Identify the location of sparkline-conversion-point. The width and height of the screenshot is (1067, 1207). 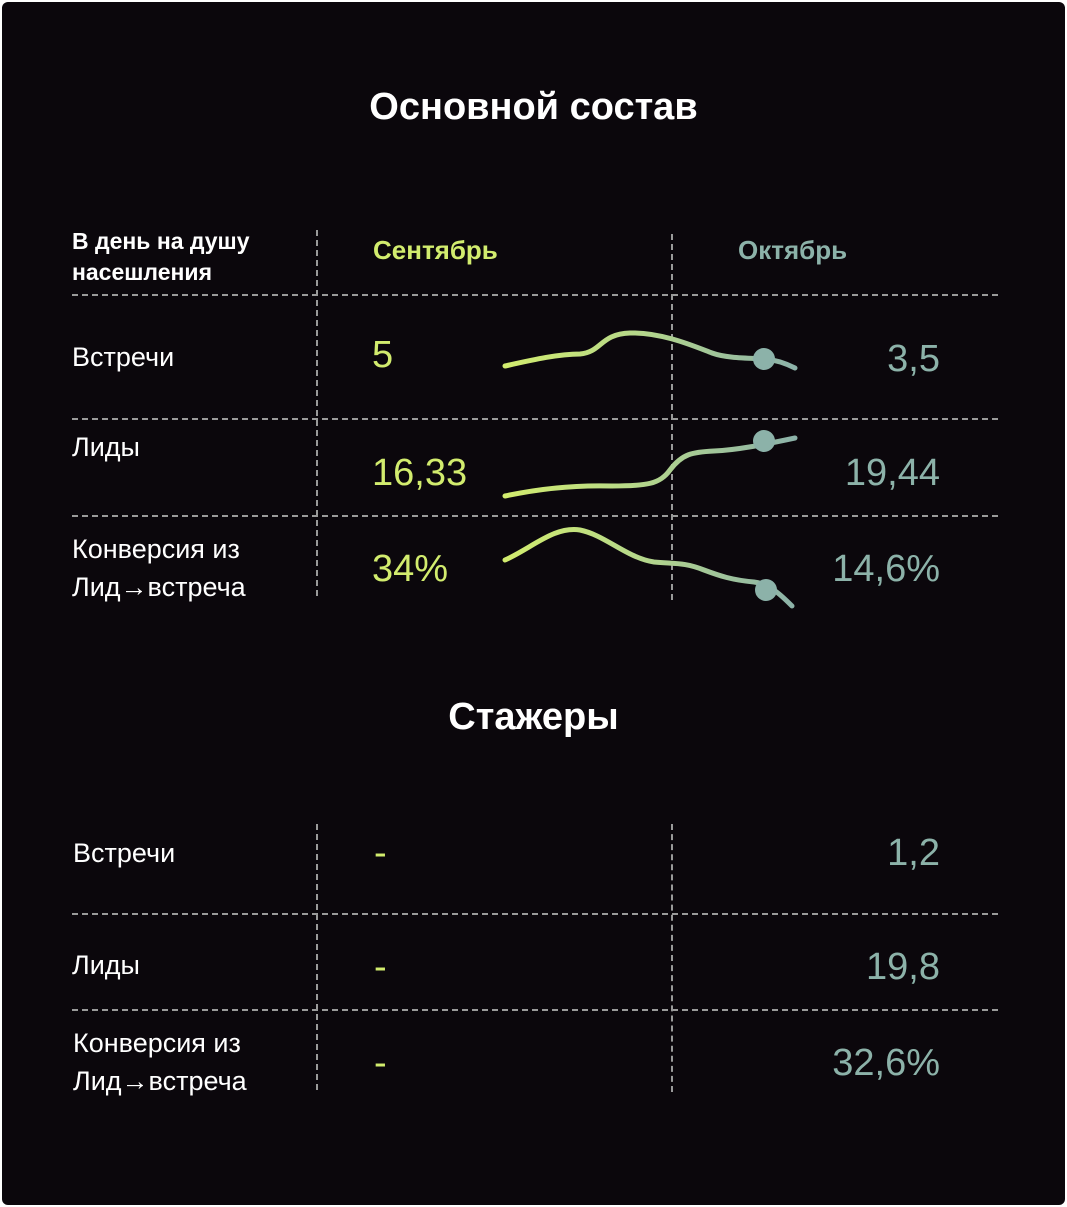
(766, 590).